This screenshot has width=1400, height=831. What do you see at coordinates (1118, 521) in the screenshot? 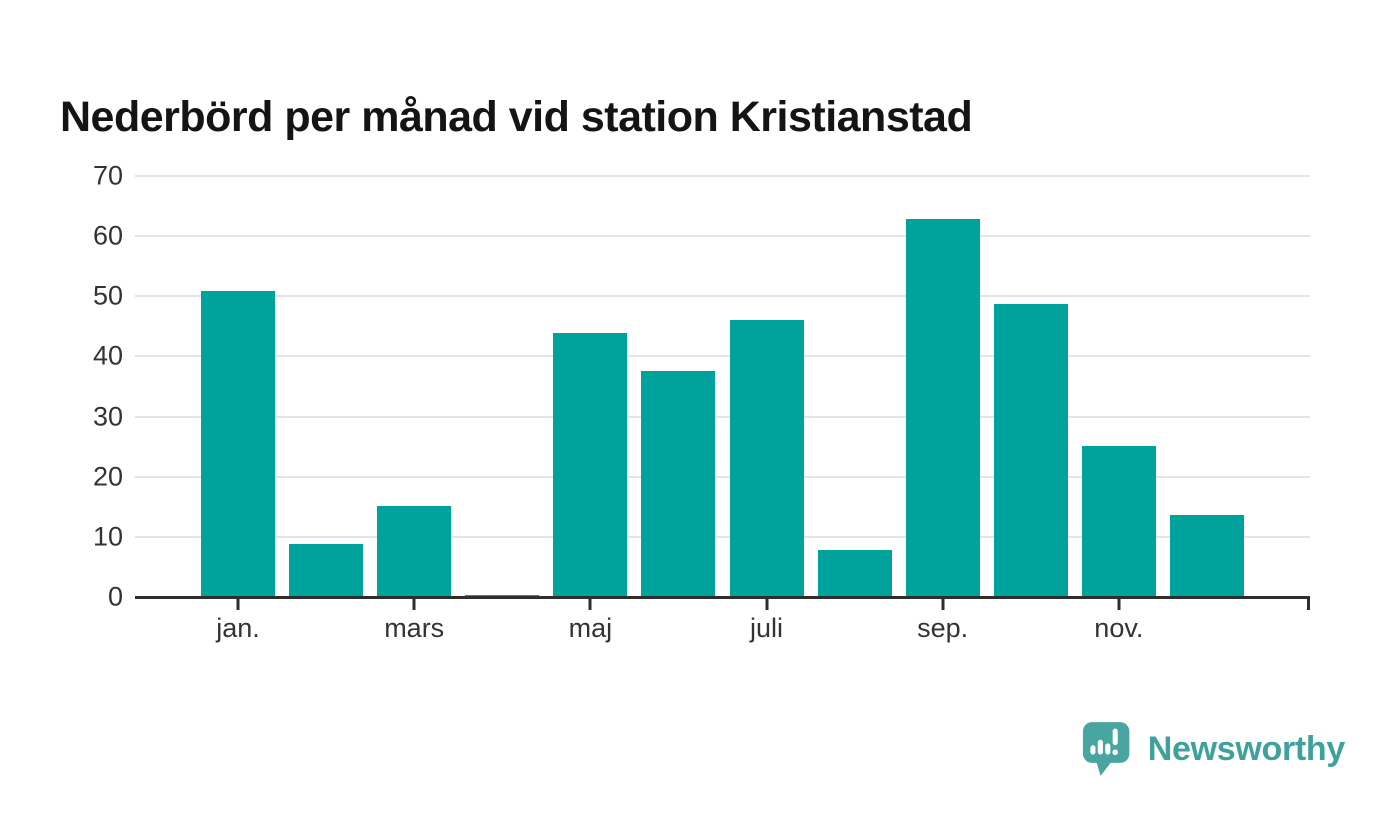
I see `bar-nov.` at bounding box center [1118, 521].